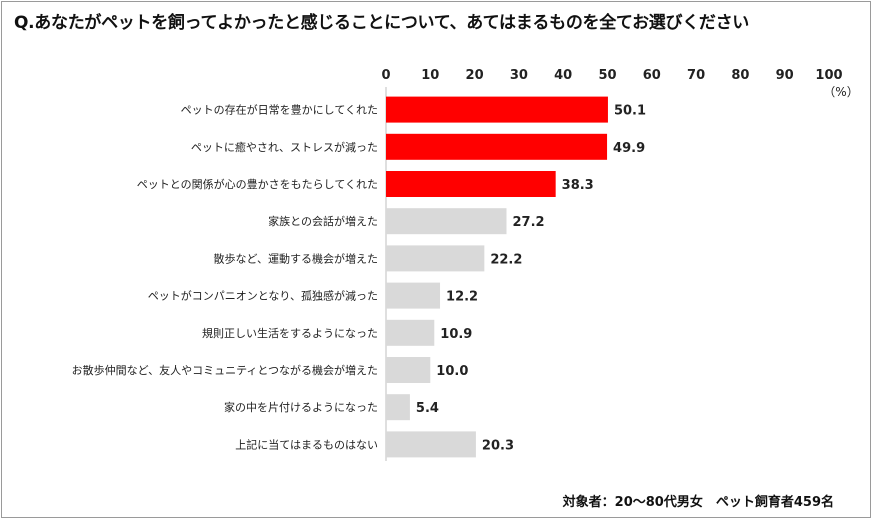 The width and height of the screenshot is (874, 521). I want to click on value-label: 5.4, so click(427, 408).